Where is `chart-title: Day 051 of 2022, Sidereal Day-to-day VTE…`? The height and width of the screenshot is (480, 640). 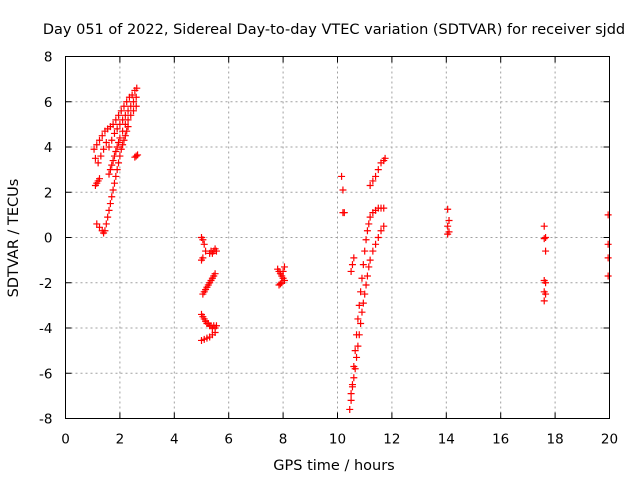
chart-title: Day 051 of 2022, Sidereal Day-to-day VTE… is located at coordinates (334, 30).